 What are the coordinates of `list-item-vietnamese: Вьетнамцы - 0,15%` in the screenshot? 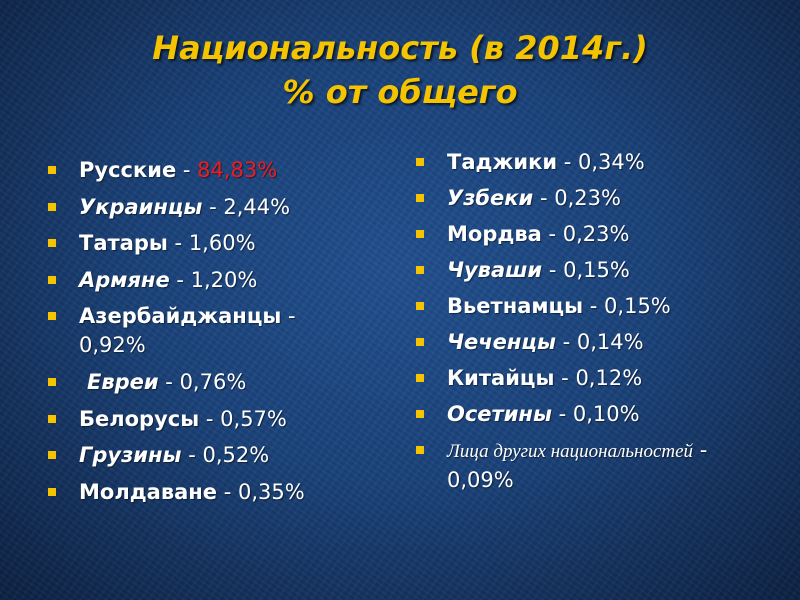 It's located at (599, 306).